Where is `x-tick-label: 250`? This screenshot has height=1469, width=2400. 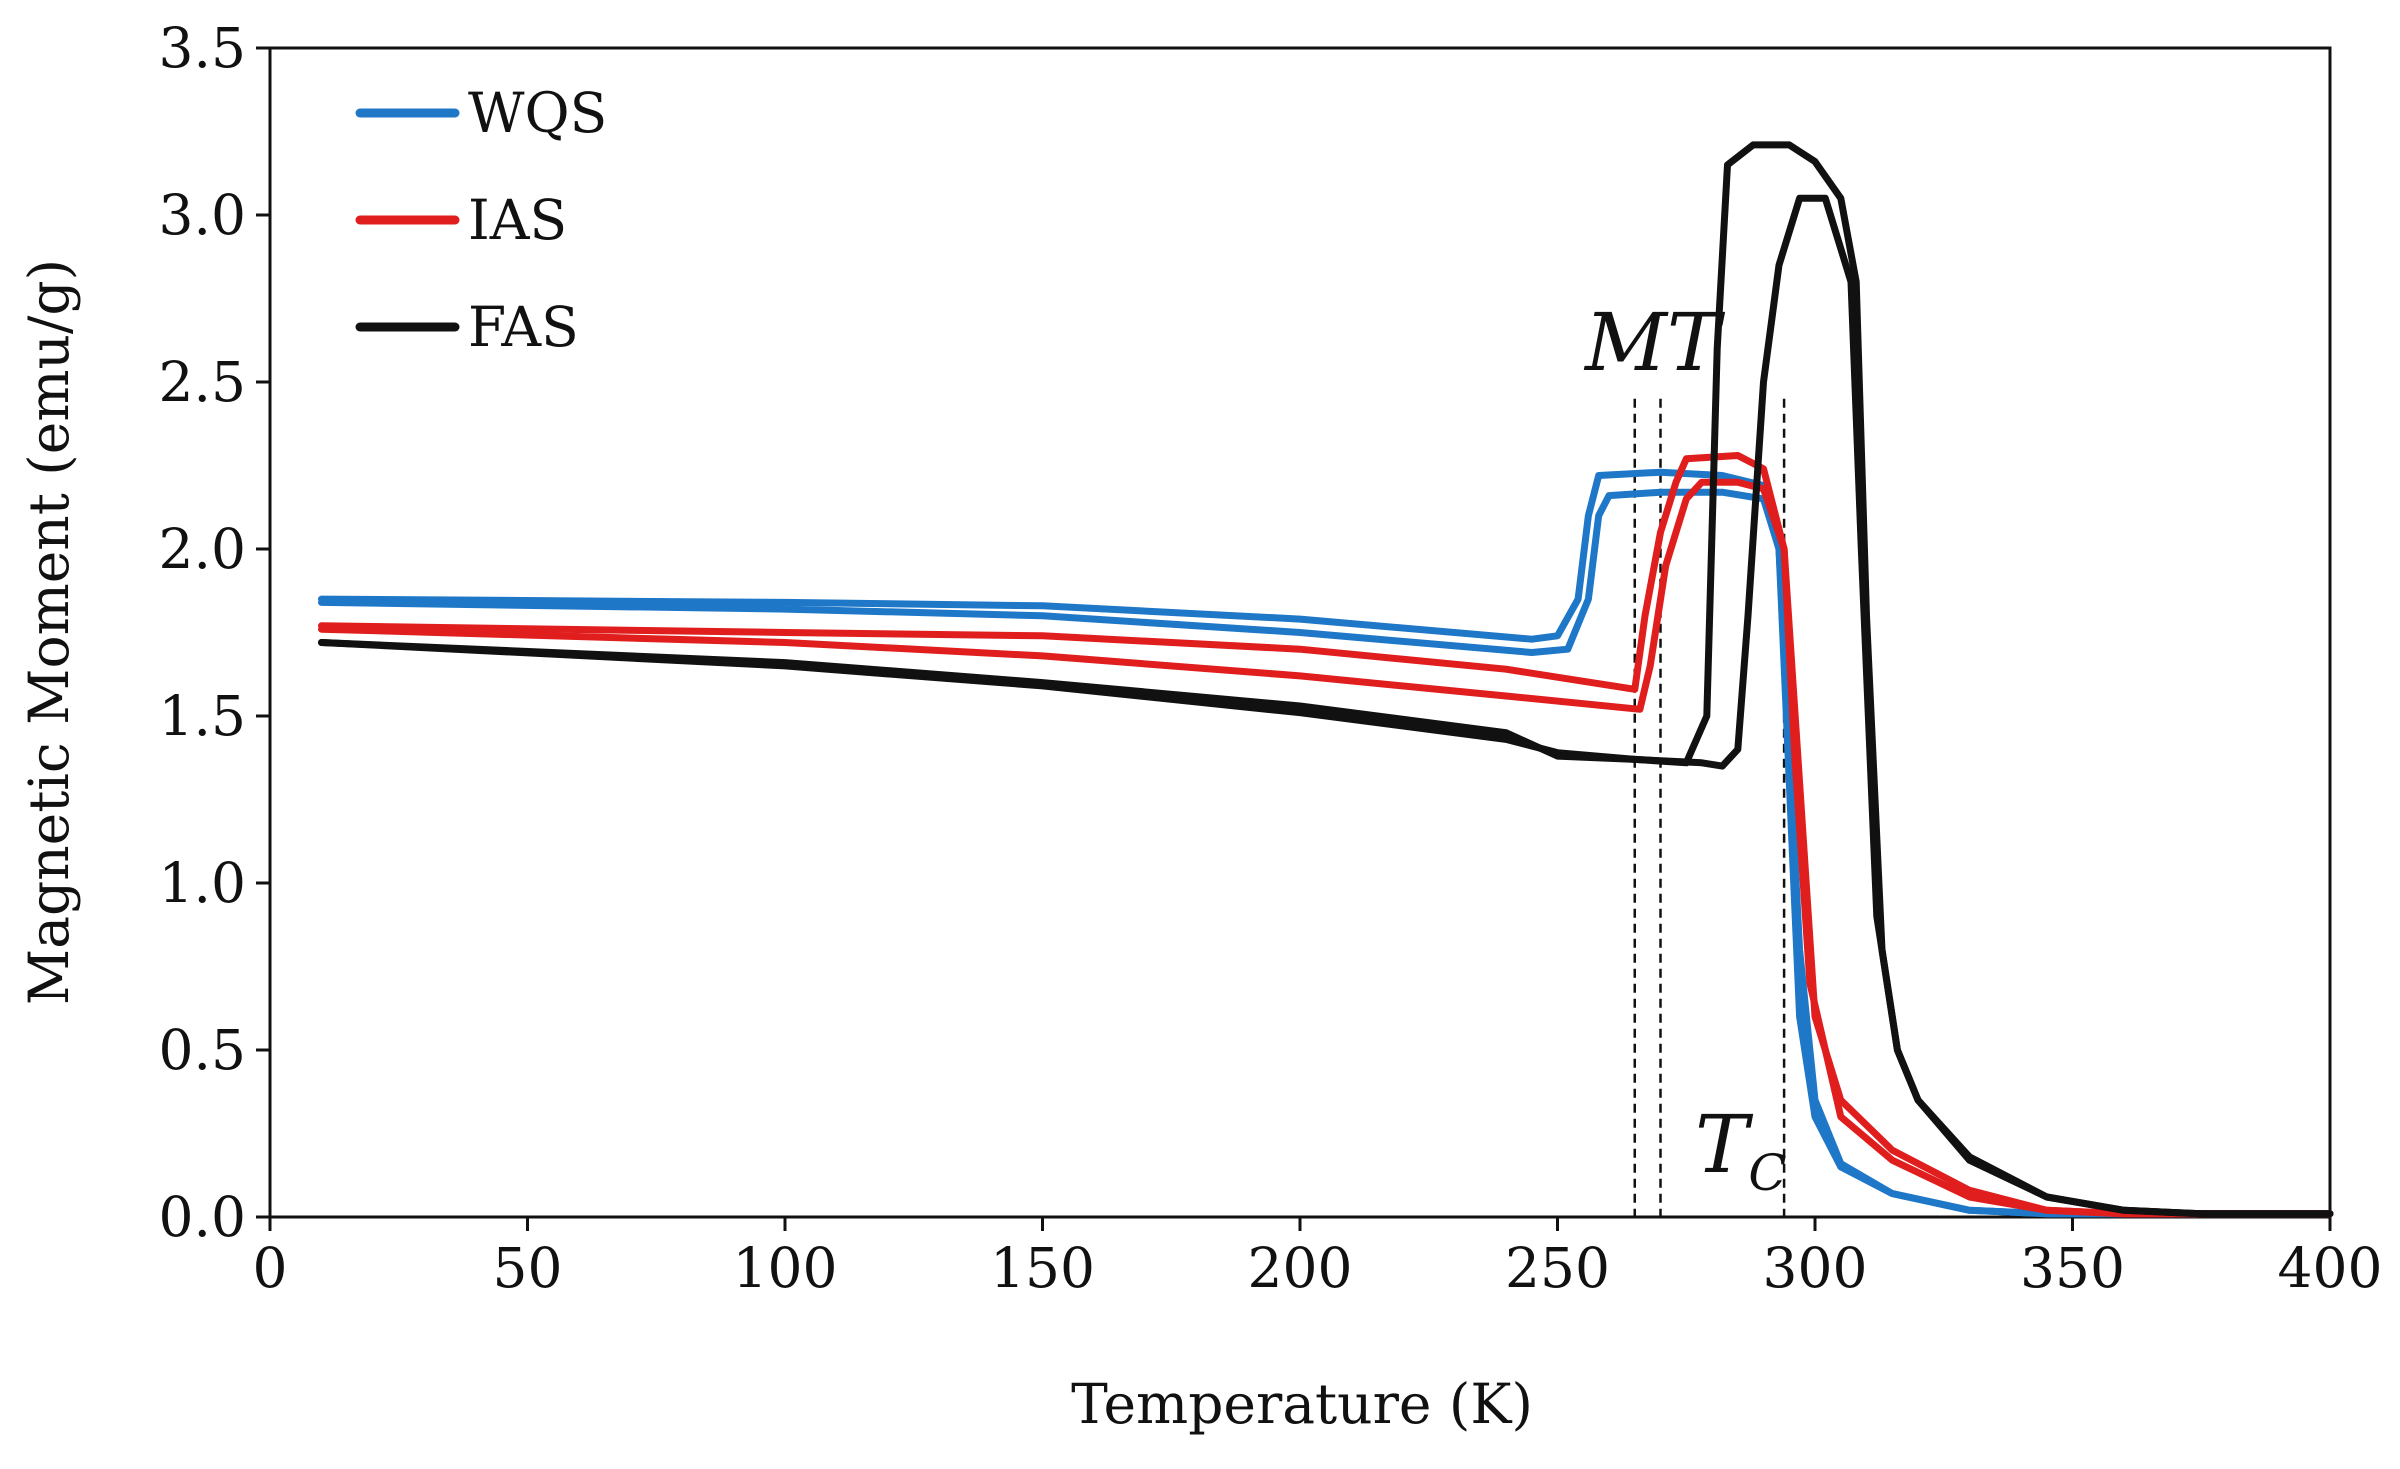 x-tick-label: 250 is located at coordinates (1557, 1268).